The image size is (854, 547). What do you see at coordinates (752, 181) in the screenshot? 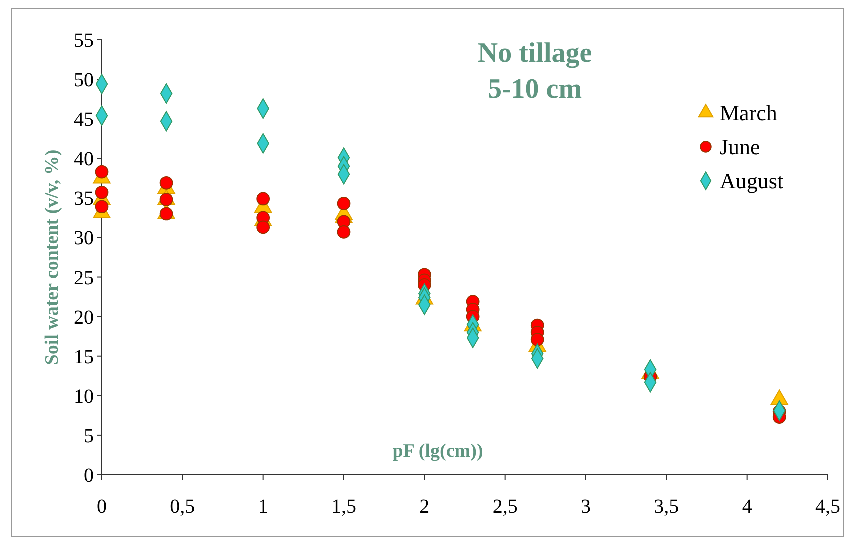
I see `legend-label: August` at bounding box center [752, 181].